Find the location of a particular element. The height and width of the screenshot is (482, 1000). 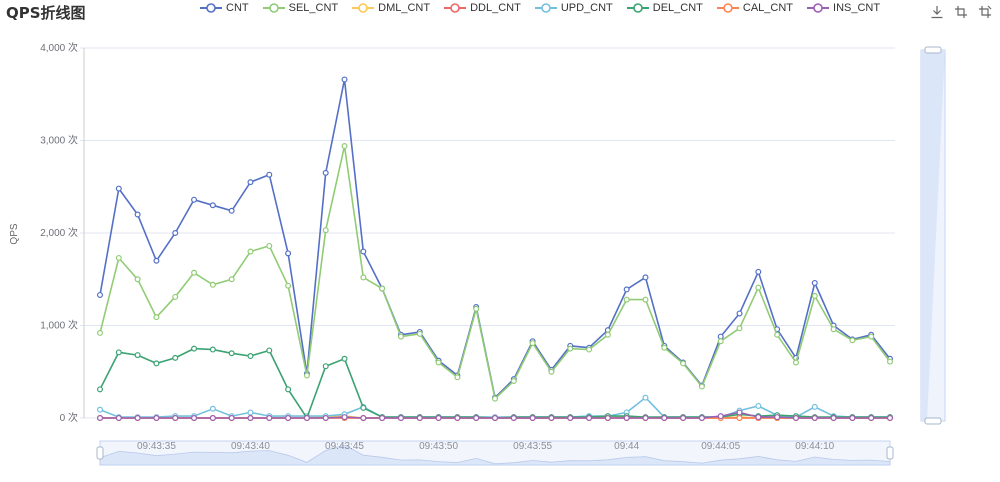

legend-label: CAL_CNT is located at coordinates (768, 8).